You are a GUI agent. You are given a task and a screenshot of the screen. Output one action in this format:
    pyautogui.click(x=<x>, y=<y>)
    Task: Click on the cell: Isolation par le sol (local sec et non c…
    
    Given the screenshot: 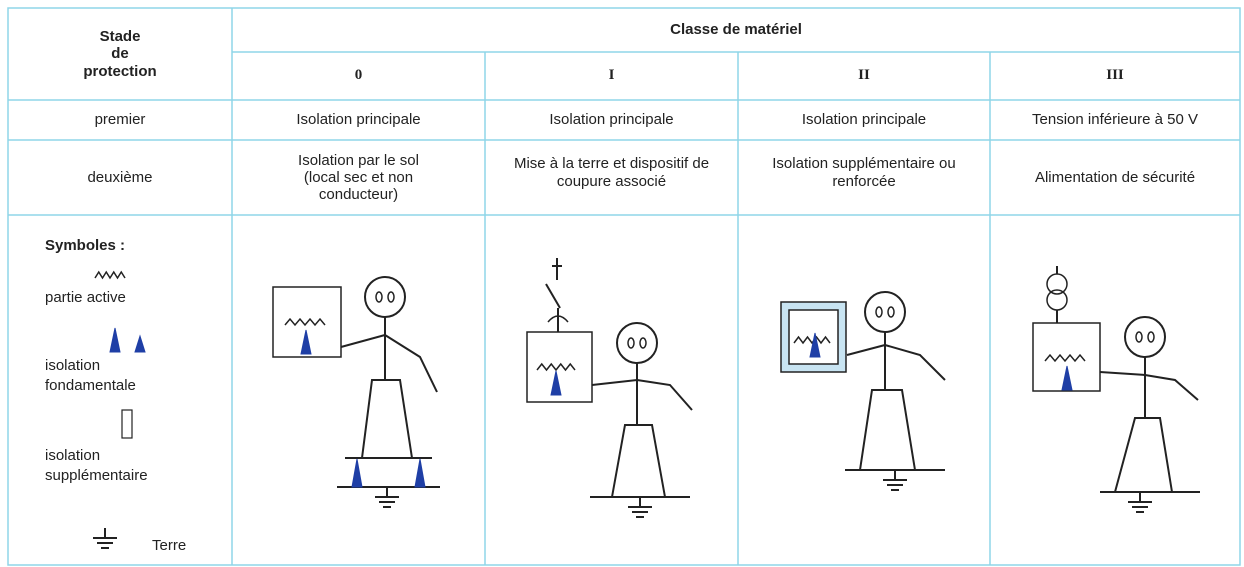 What is the action you would take?
    pyautogui.click(x=358, y=177)
    